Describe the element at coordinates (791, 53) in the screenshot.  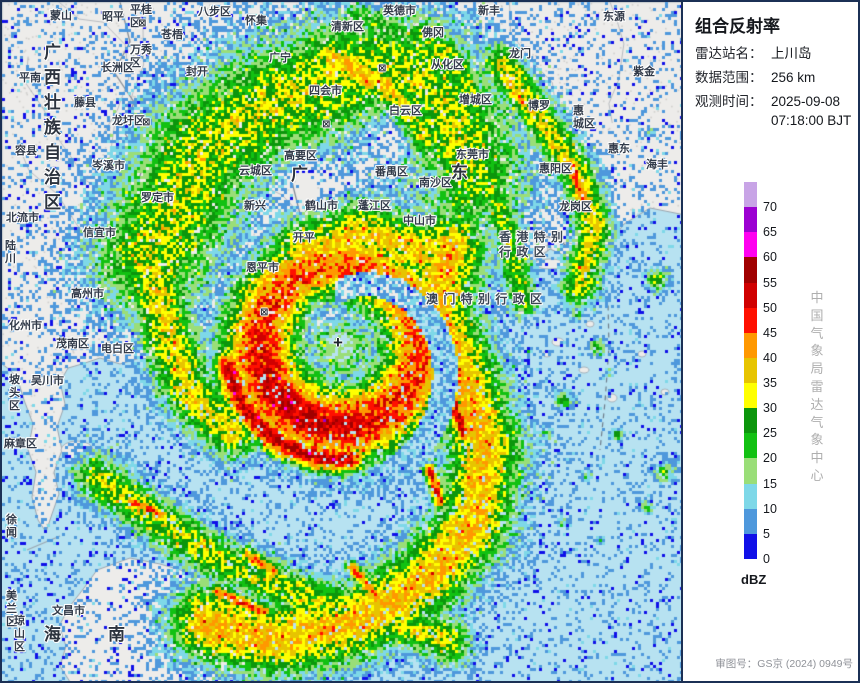
I see `station-value: 上川岛` at that location.